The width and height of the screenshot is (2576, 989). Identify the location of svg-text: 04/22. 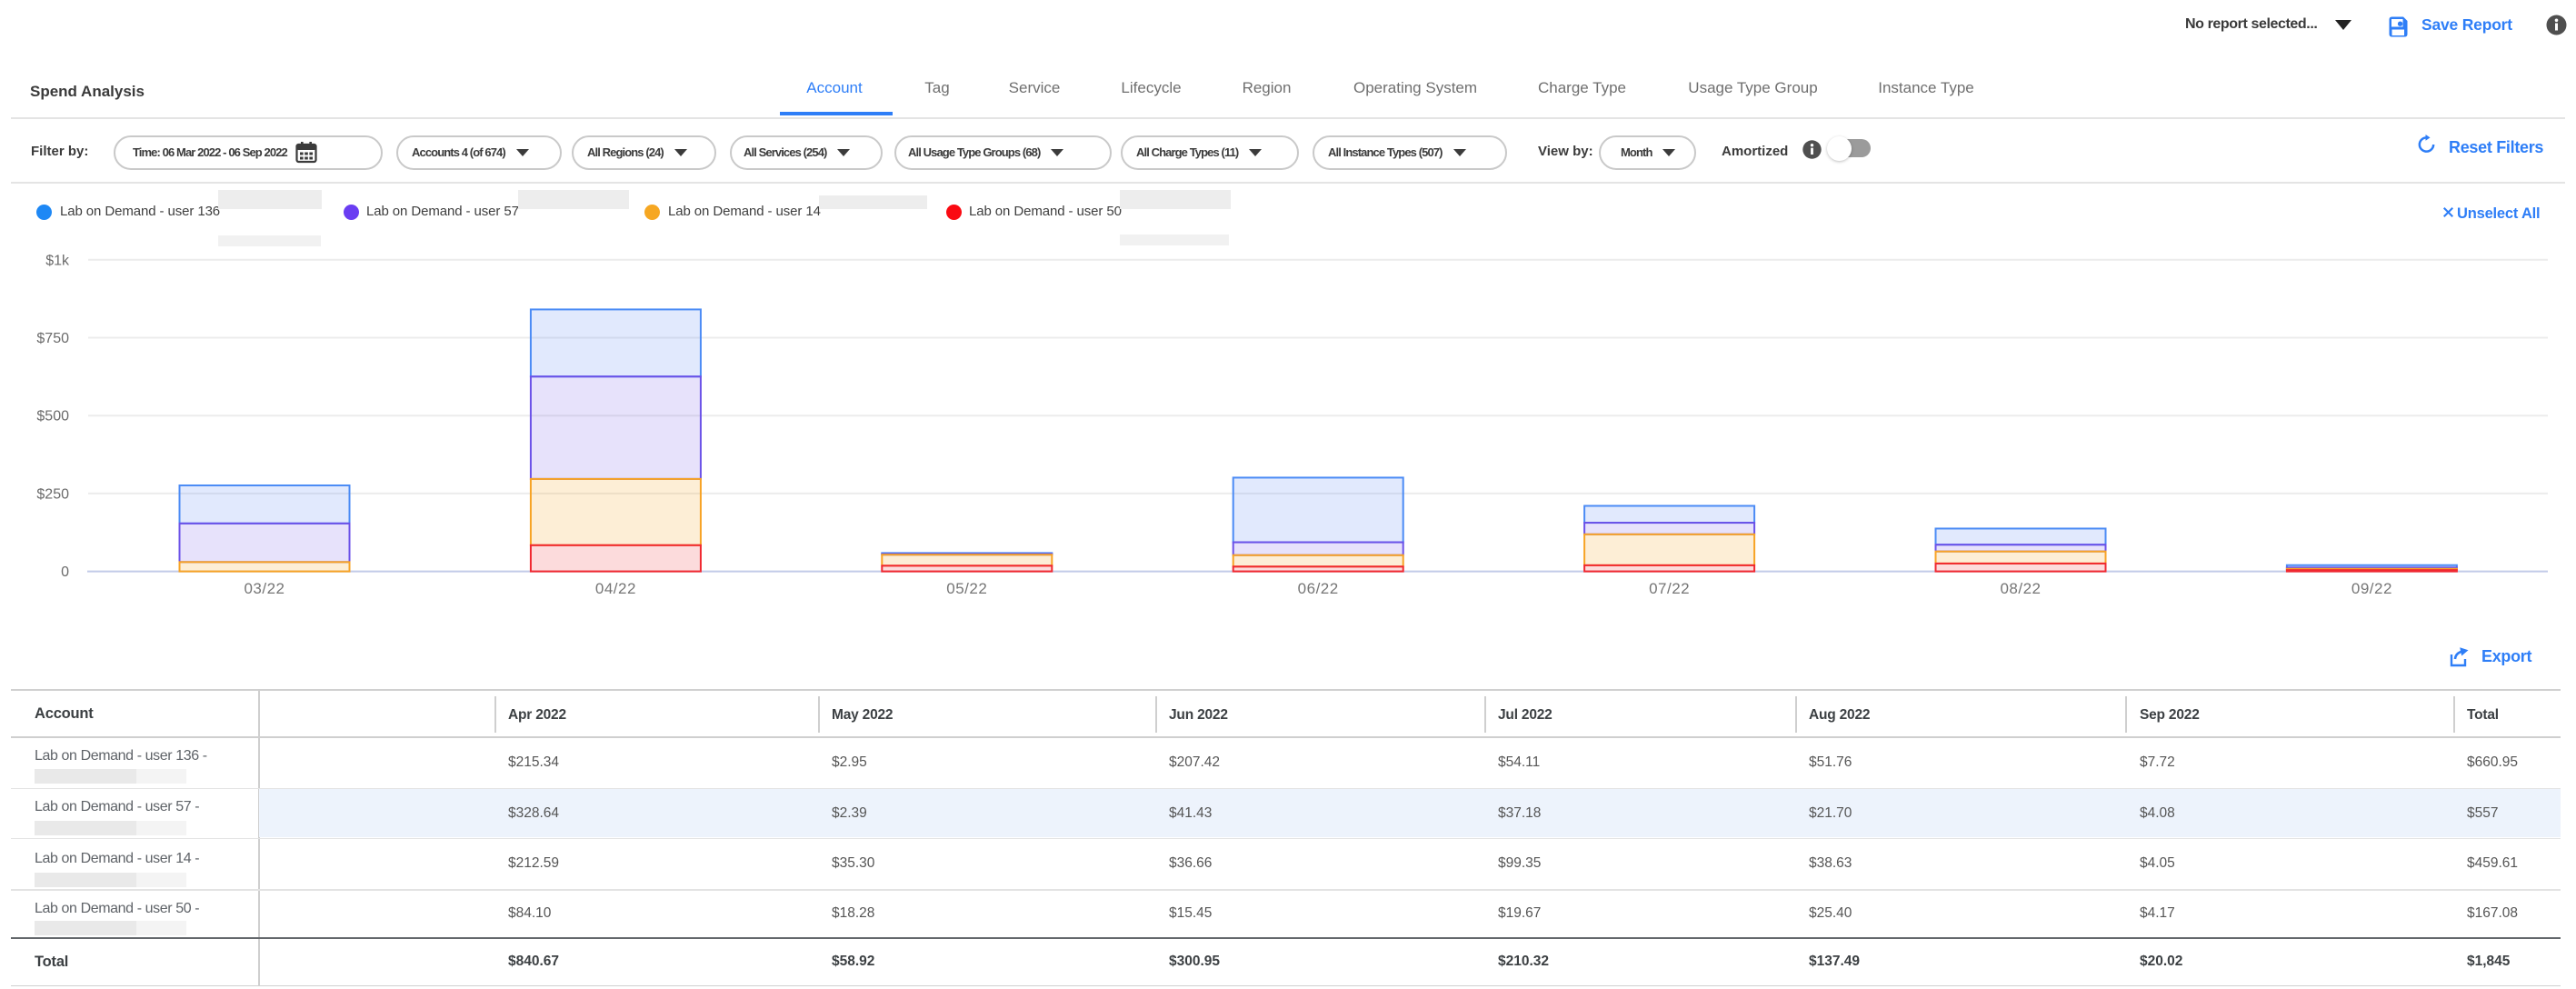
(615, 588).